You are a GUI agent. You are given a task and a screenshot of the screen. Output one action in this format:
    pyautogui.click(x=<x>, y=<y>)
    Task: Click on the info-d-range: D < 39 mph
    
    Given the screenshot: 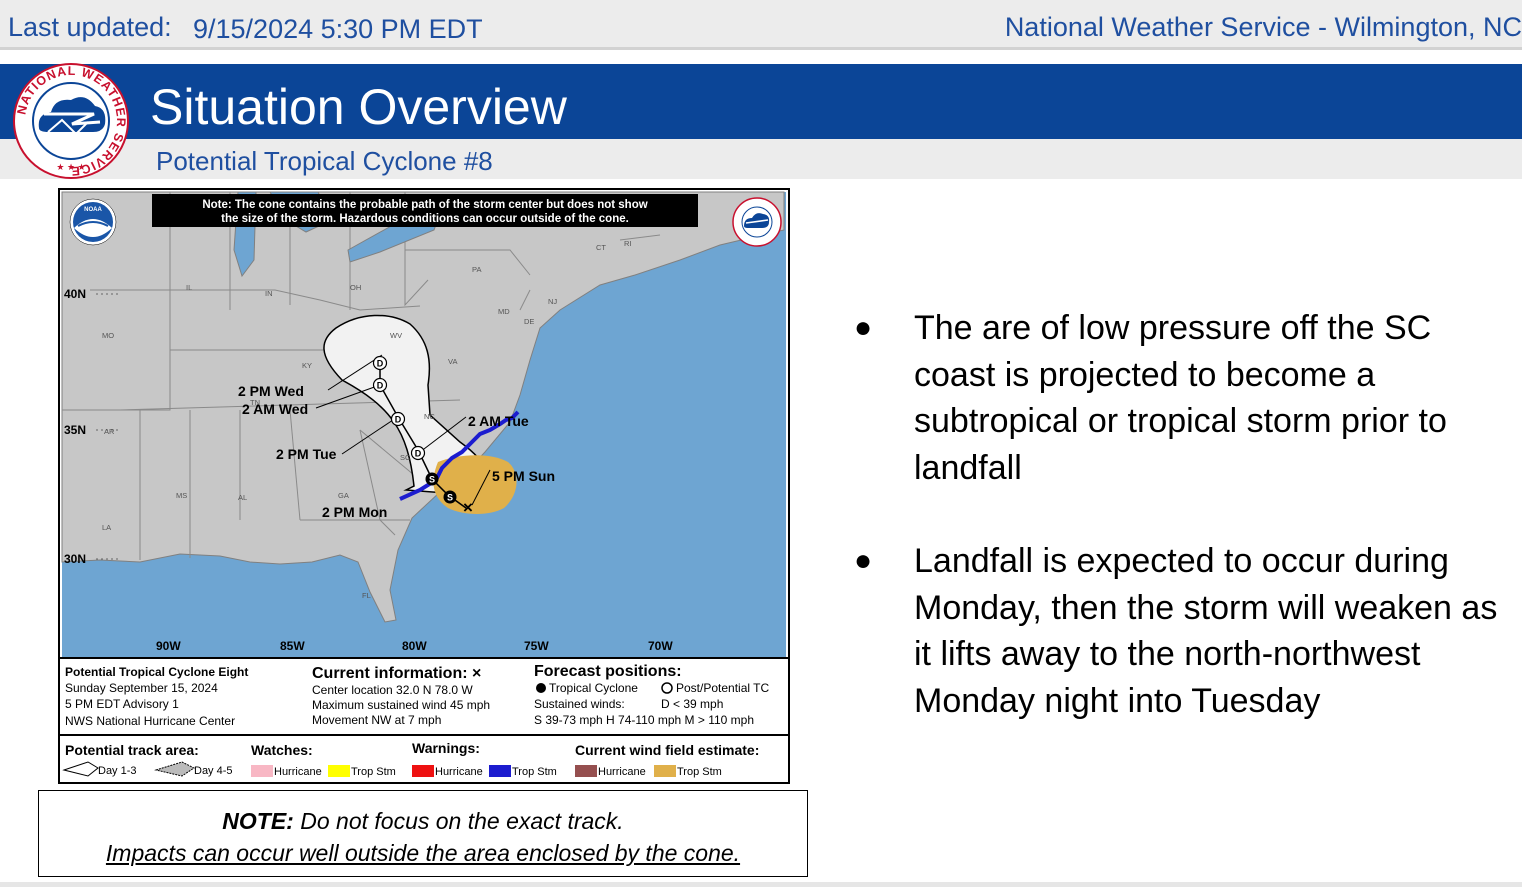 What is the action you would take?
    pyautogui.click(x=692, y=704)
    